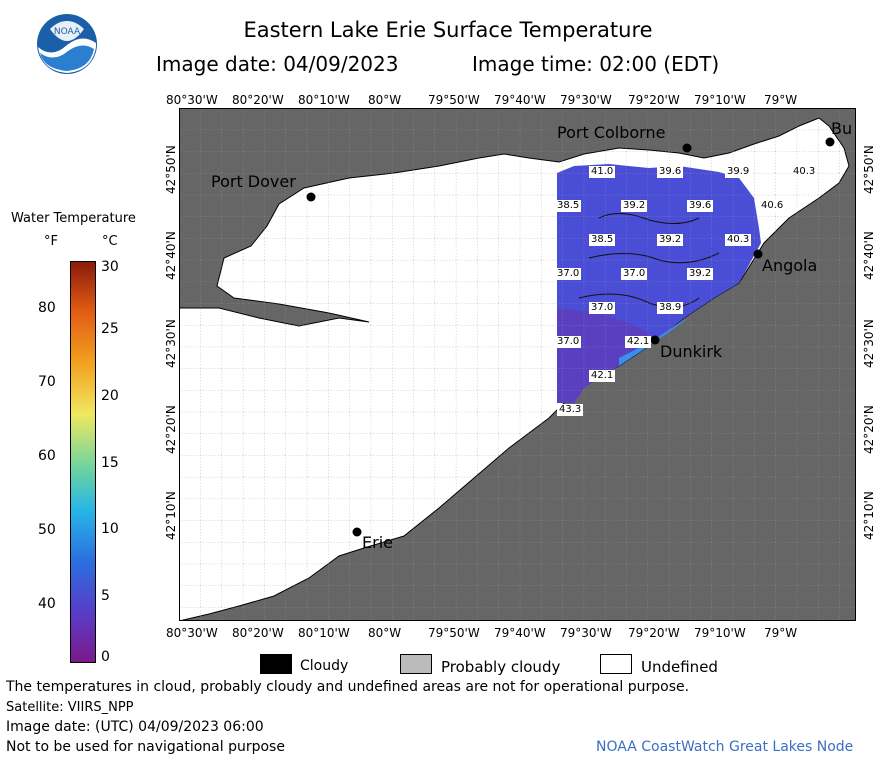 Image resolution: width=896 pixels, height=763 pixels. What do you see at coordinates (758, 254) in the screenshot?
I see `angola-marker` at bounding box center [758, 254].